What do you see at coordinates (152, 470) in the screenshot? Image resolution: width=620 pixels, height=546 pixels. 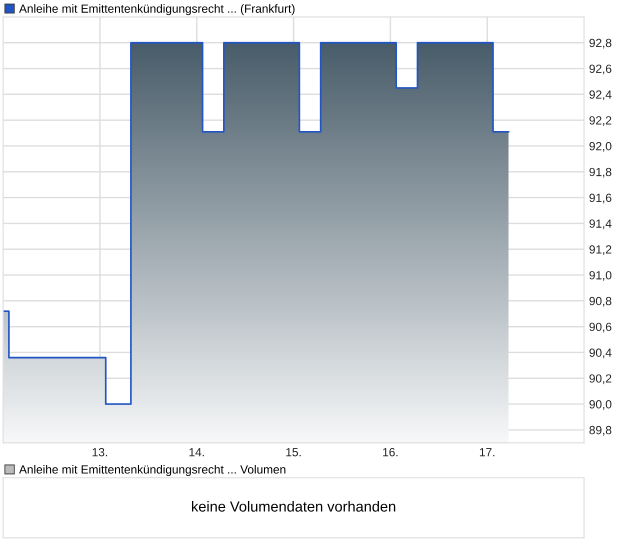 I see `text: Anleihe mit Emittentenkündigungsrecht ... Volumen` at bounding box center [152, 470].